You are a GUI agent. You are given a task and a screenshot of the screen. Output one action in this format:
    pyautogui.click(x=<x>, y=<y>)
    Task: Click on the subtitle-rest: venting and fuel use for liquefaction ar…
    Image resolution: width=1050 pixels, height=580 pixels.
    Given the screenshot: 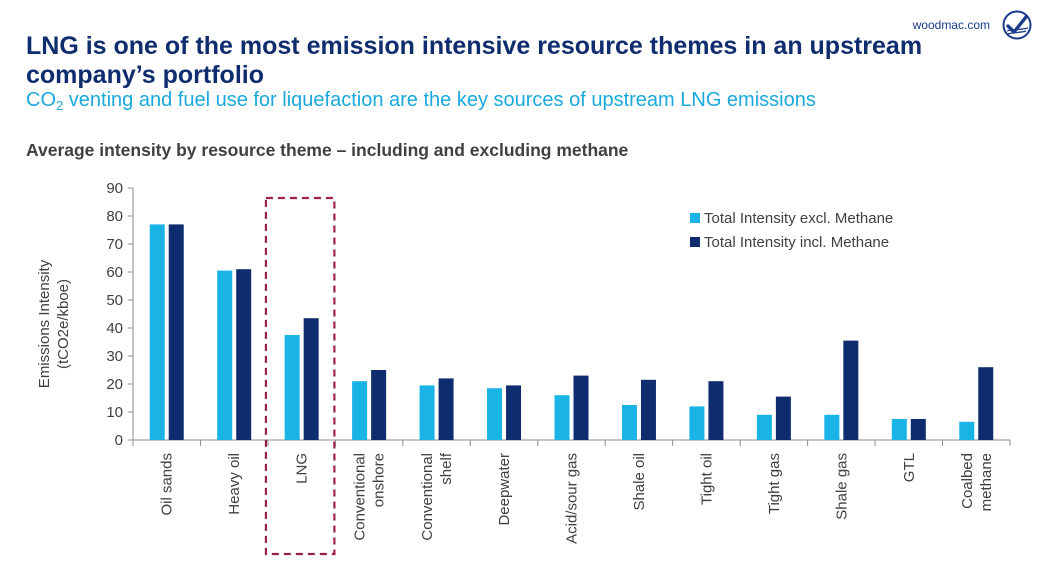 What is the action you would take?
    pyautogui.click(x=439, y=100)
    